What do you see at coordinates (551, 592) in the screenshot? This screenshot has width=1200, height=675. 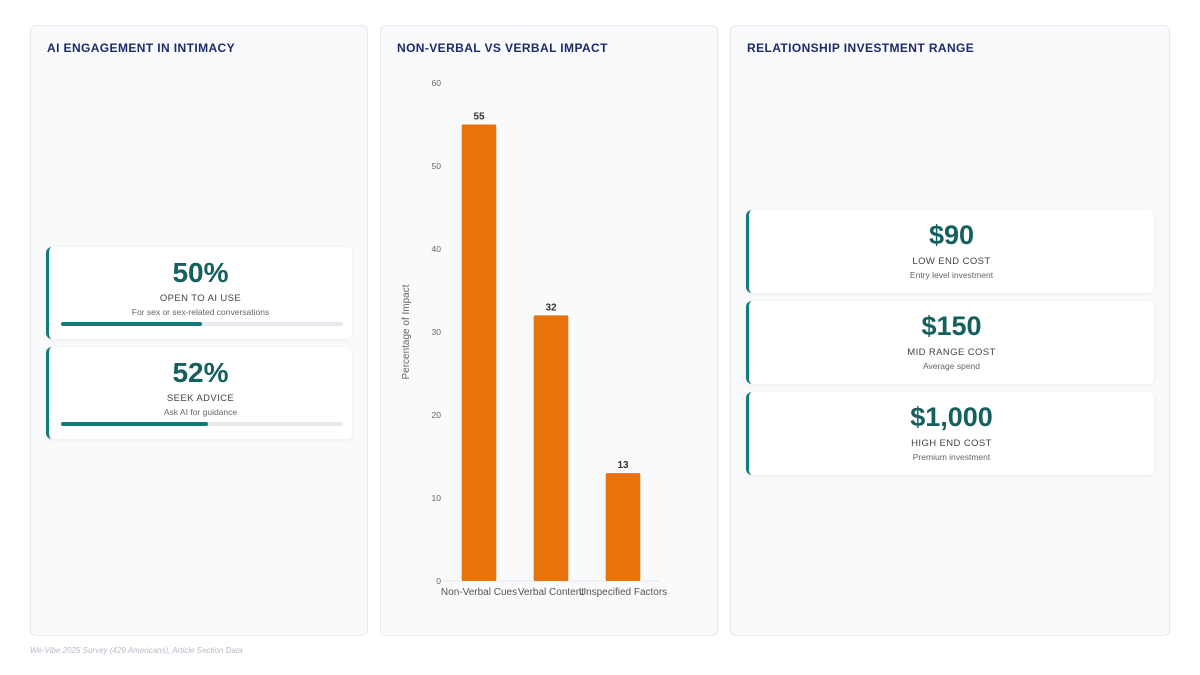 I see `x-category-label: Verbal Content` at bounding box center [551, 592].